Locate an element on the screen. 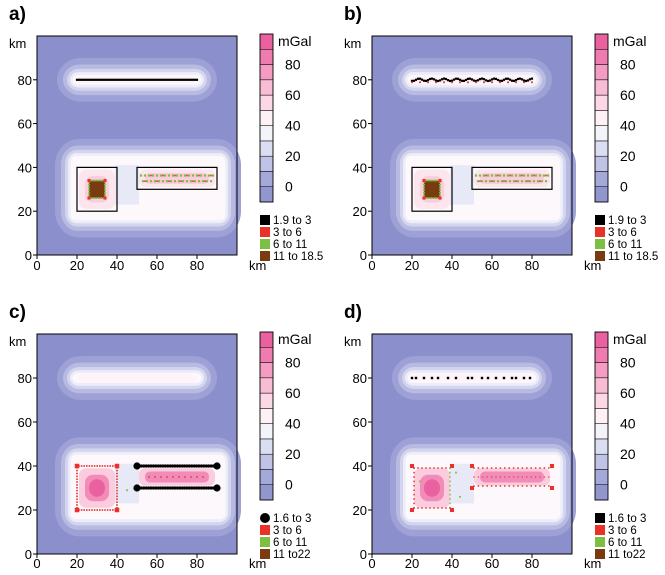  y-tick-label: 40 is located at coordinates (360, 167).